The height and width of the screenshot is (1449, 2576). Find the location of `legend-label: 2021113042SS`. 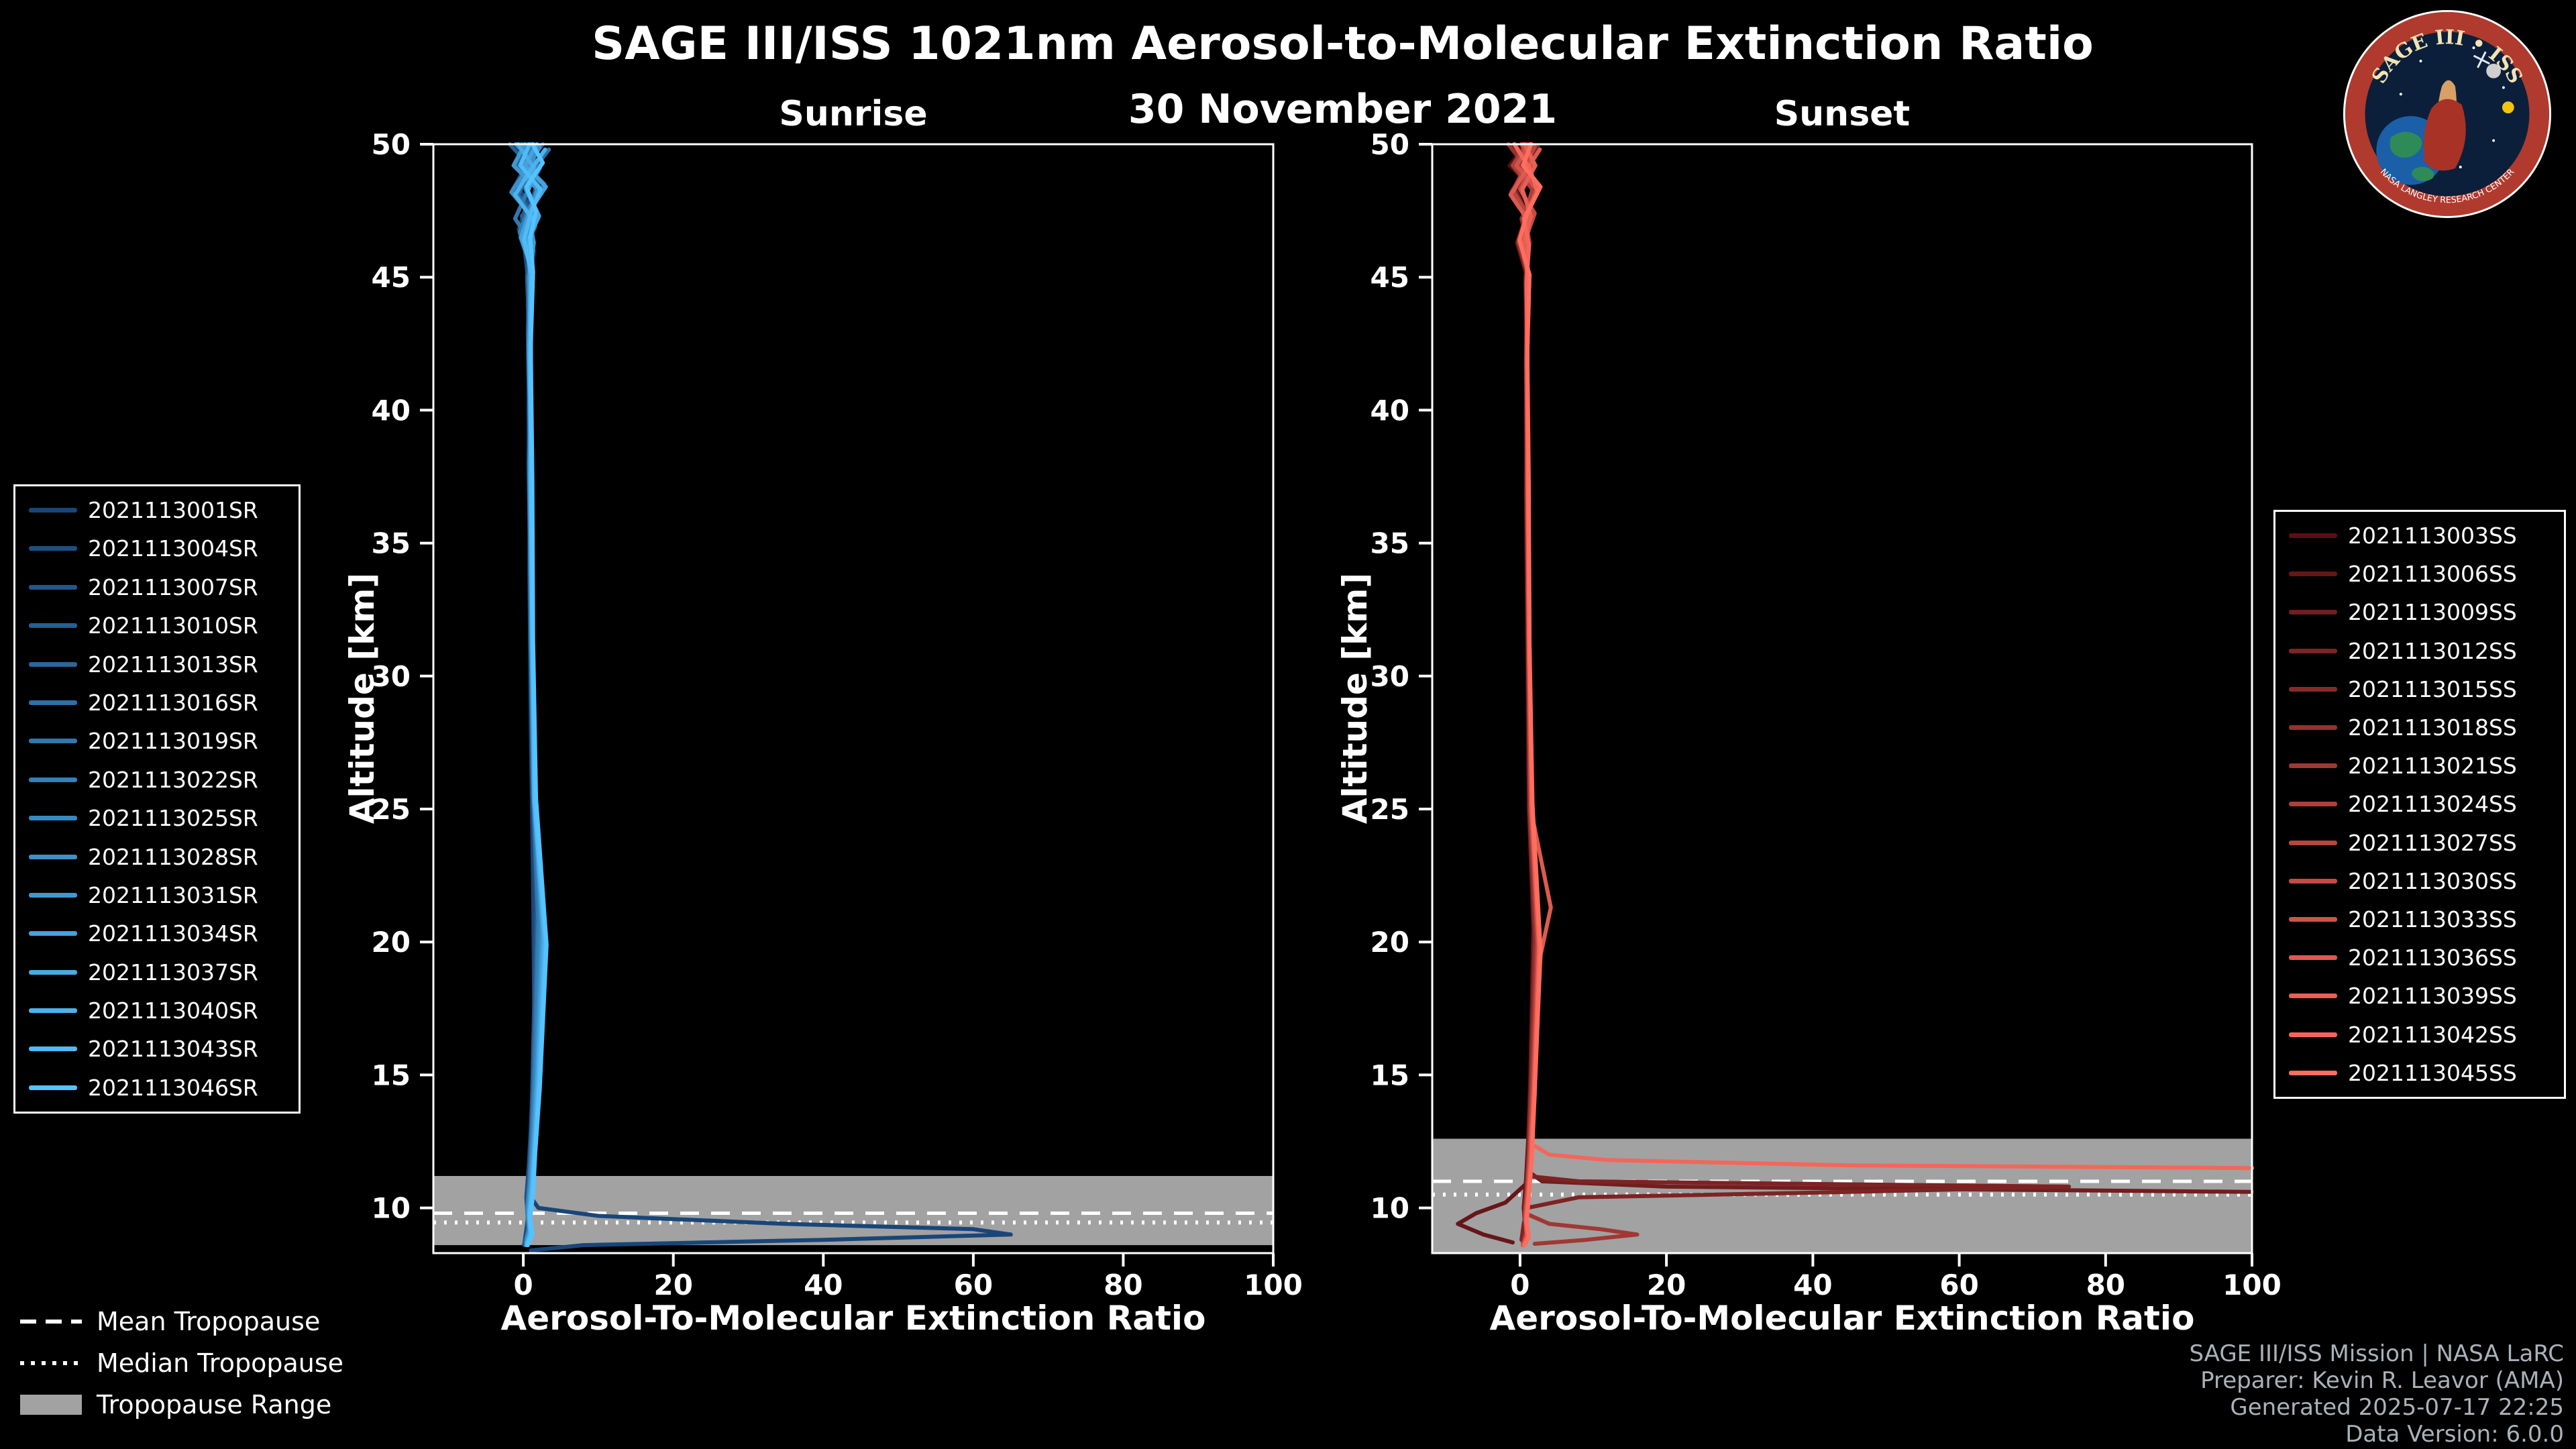

legend-label: 2021113042SS is located at coordinates (2432, 1034).